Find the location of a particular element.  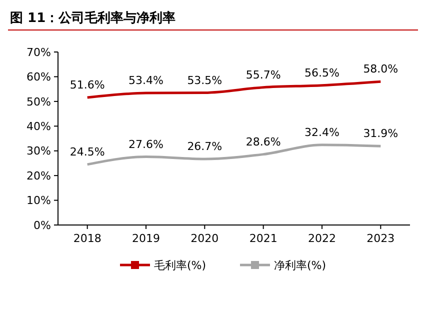

data-label: 51.6% is located at coordinates (87, 85).